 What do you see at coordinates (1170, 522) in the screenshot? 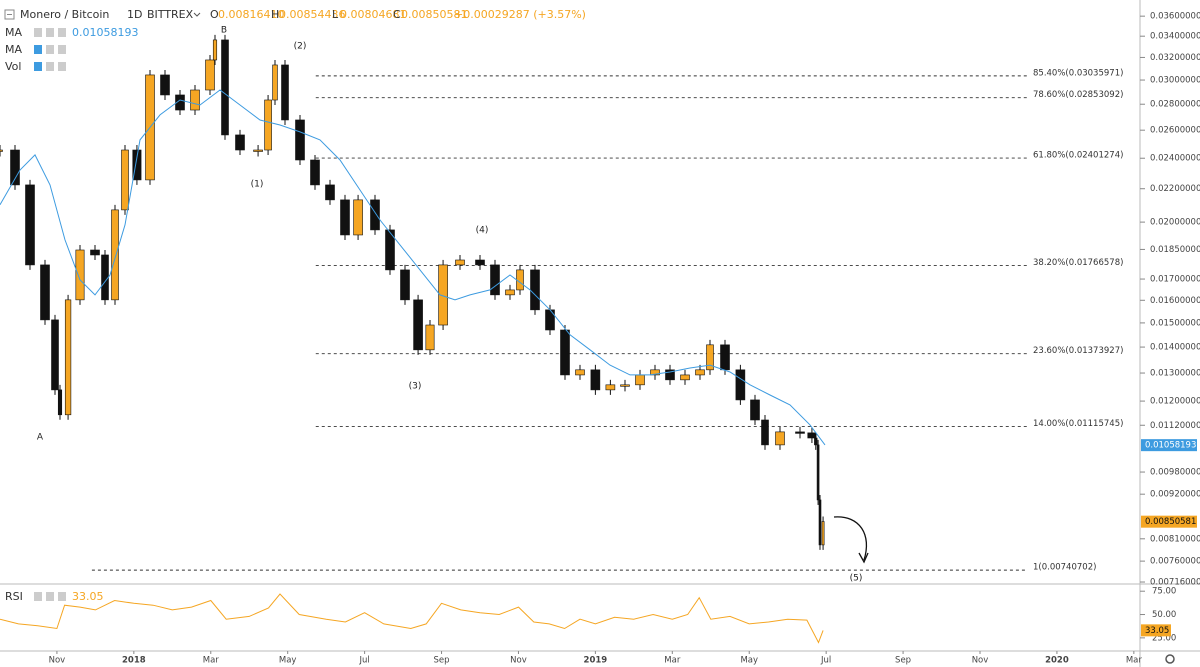
I see `price-tag-label: 0.00850581` at bounding box center [1170, 522].